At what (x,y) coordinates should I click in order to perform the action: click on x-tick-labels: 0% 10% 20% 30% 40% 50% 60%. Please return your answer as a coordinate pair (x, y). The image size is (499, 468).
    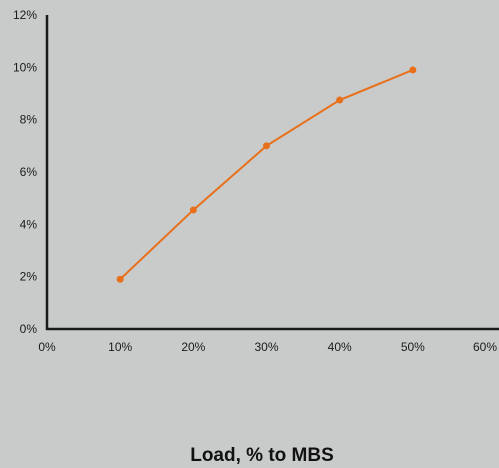
    Looking at the image, I should click on (267, 347).